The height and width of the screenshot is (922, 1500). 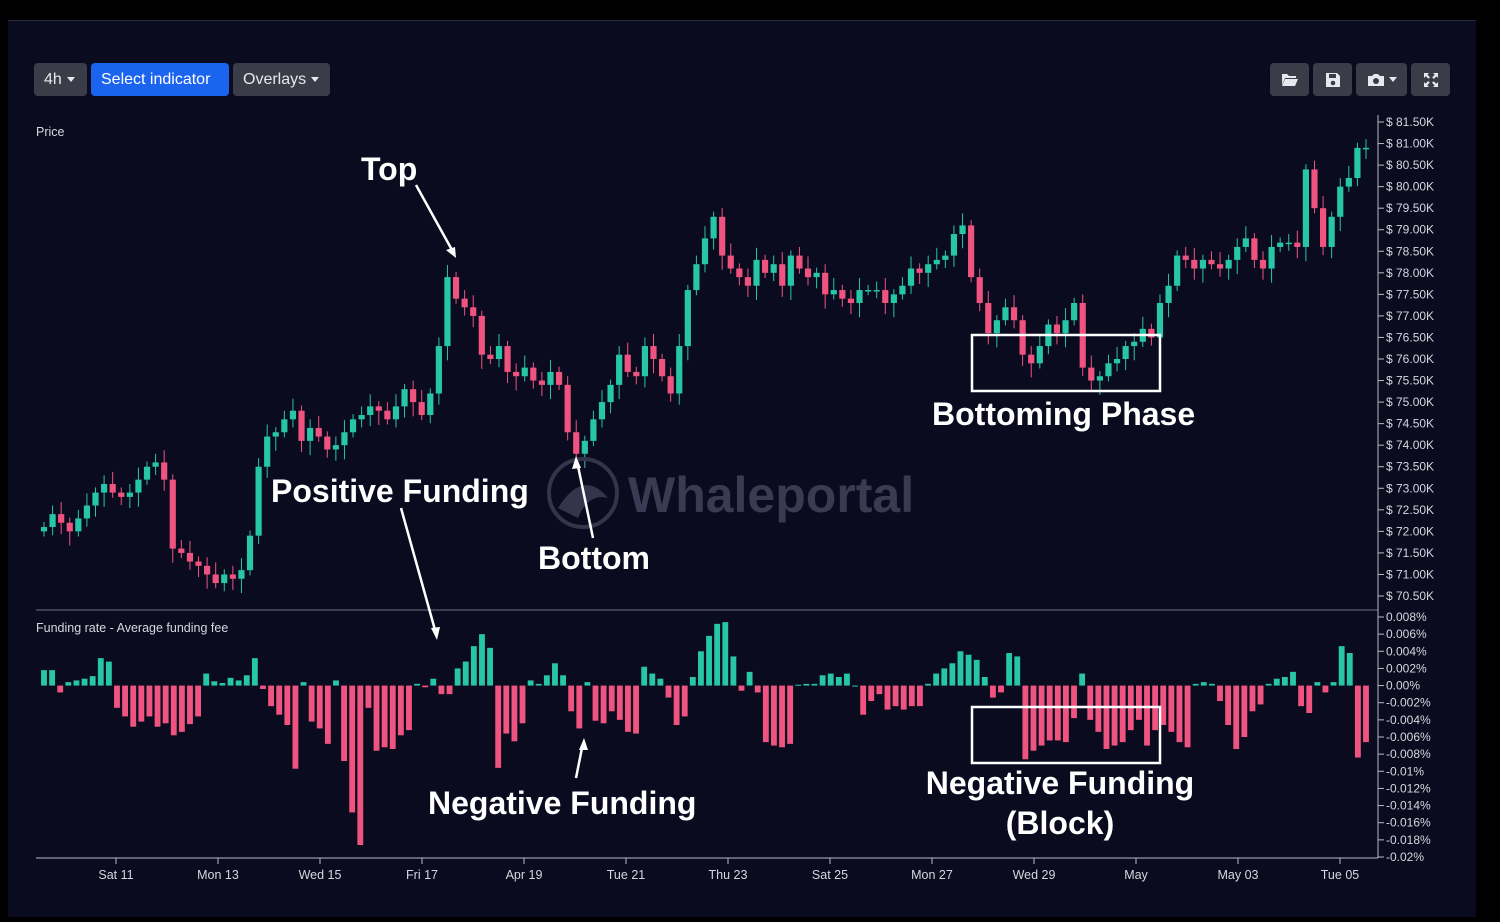 What do you see at coordinates (1410, 294) in the screenshot?
I see `price-y-tick-label: $ 77.50K` at bounding box center [1410, 294].